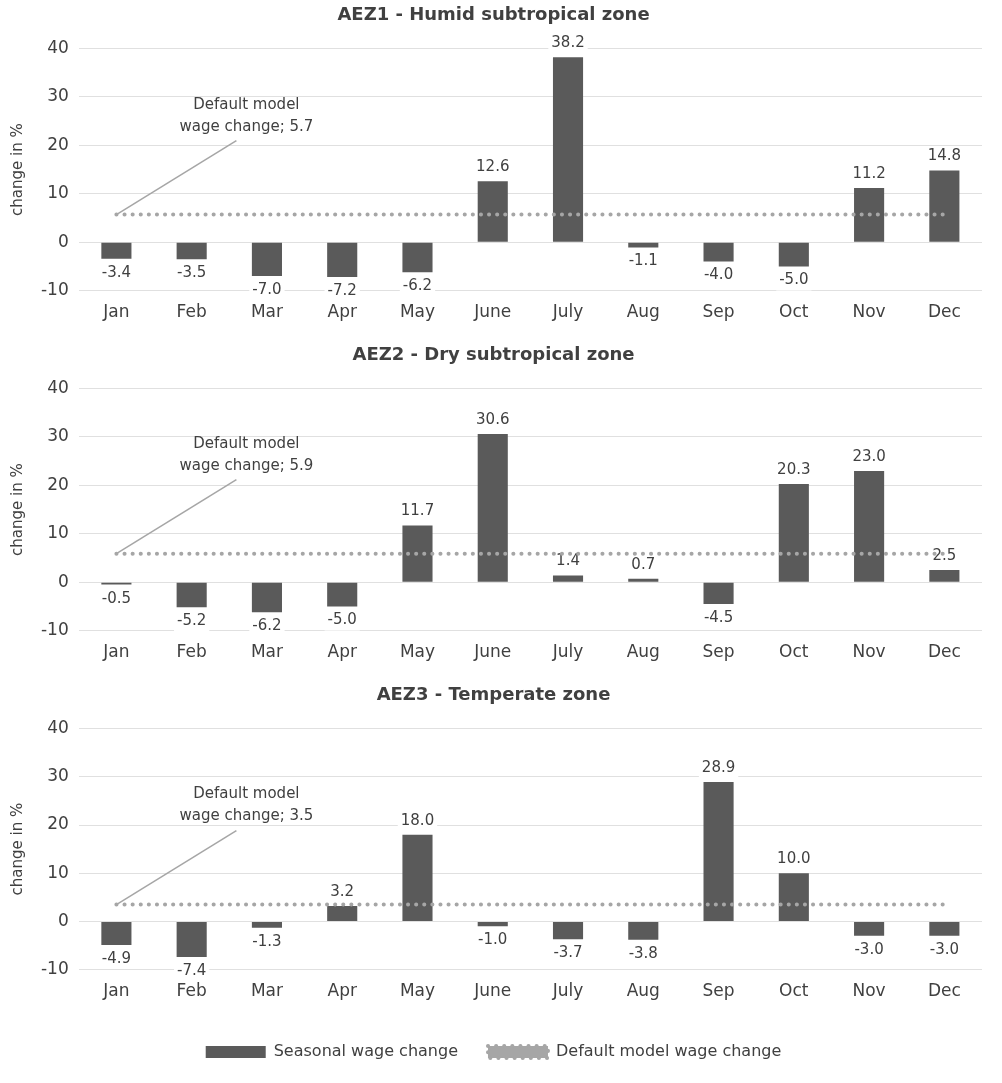  What do you see at coordinates (116, 990) in the screenshot?
I see `x-tick-label: Jan` at bounding box center [116, 990].